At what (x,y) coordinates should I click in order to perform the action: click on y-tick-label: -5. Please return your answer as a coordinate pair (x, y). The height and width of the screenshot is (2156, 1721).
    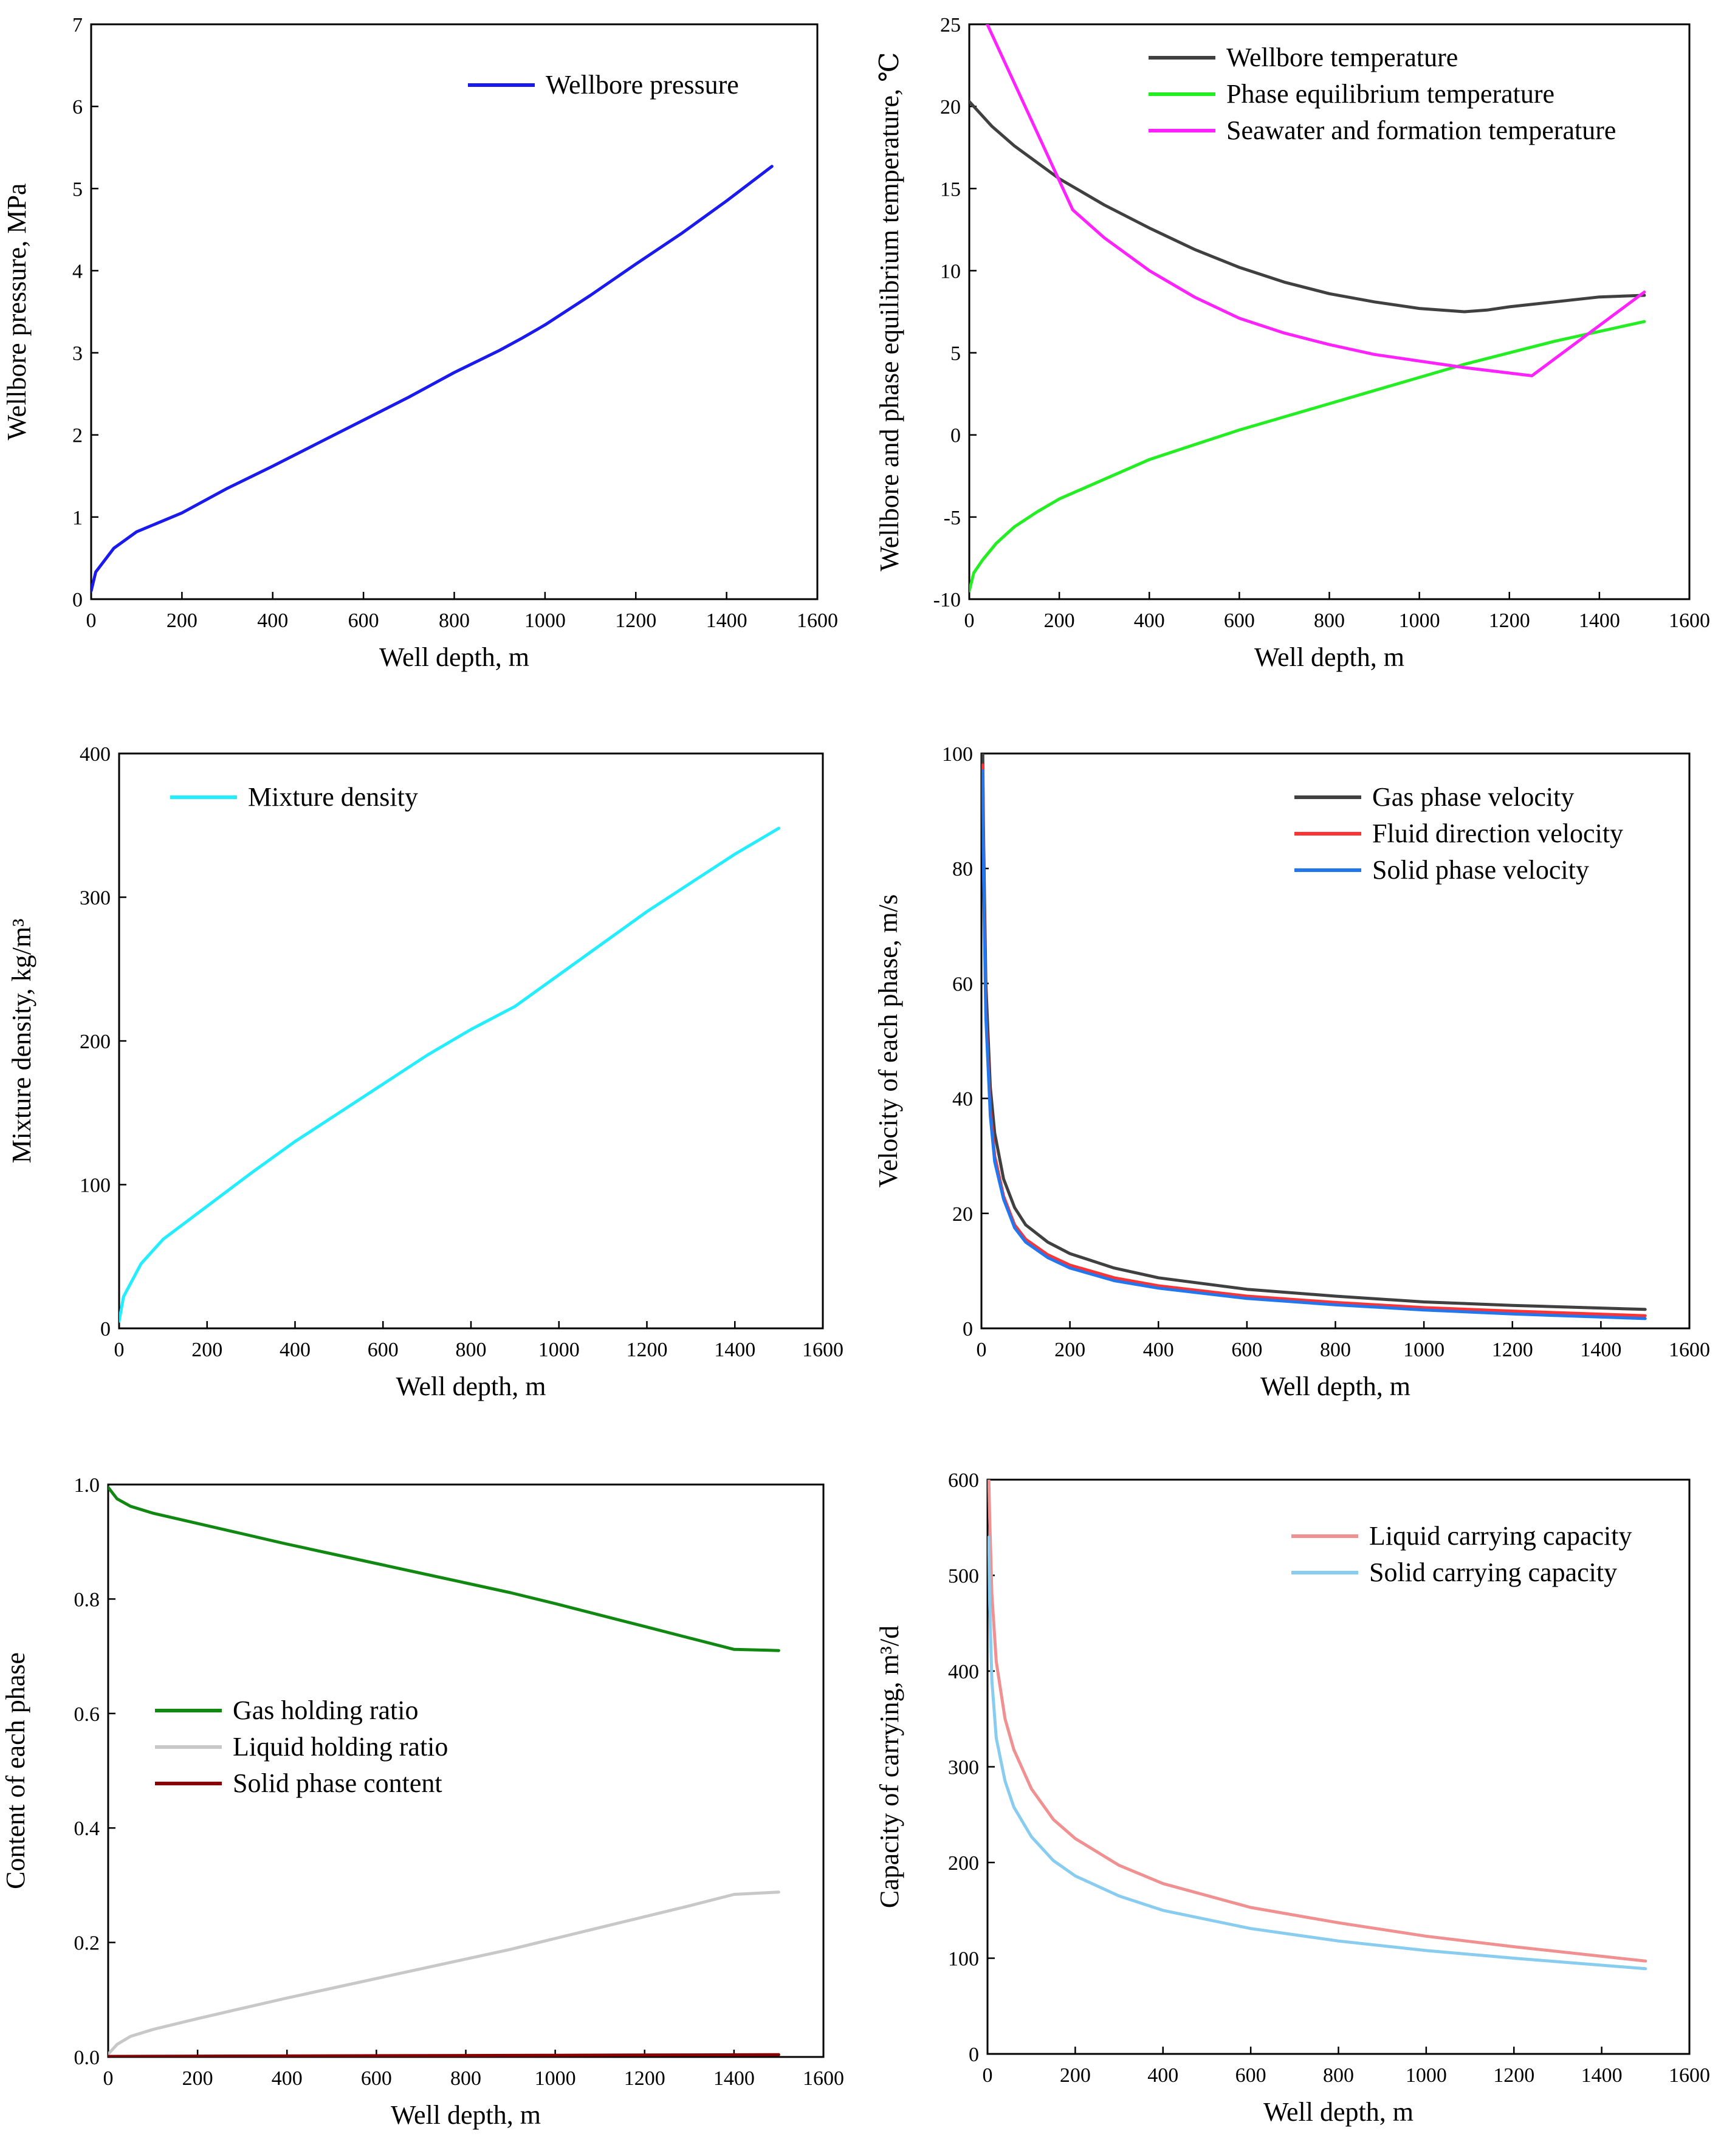
    Looking at the image, I should click on (953, 518).